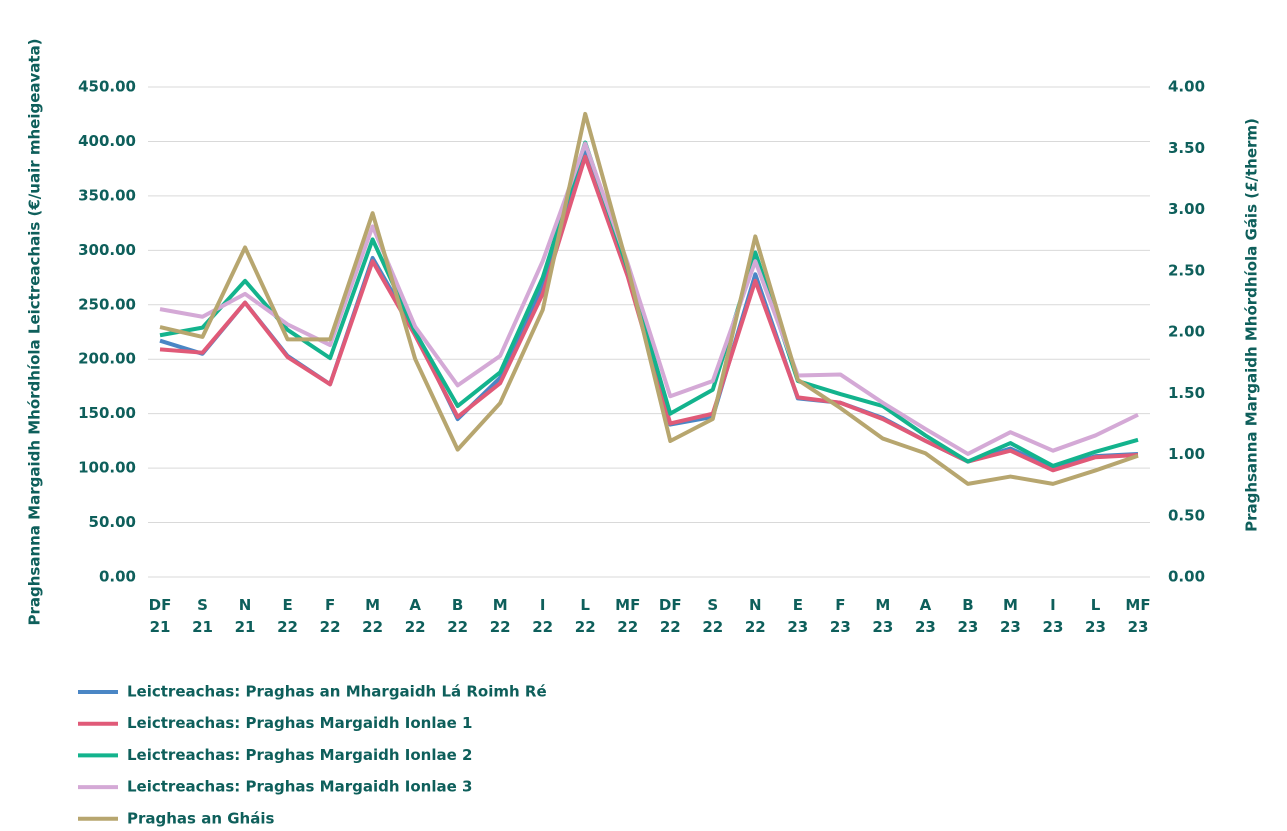  I want to click on y-tick-label: 200.00, so click(107, 359).